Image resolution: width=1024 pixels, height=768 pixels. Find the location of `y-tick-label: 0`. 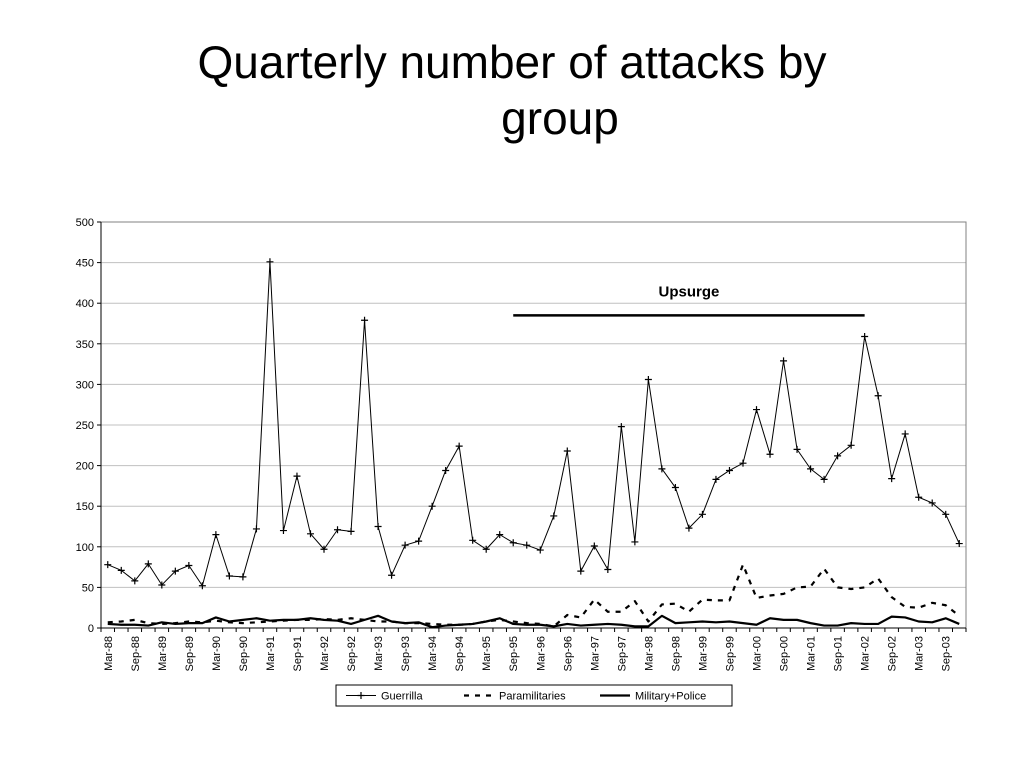

y-tick-label: 0 is located at coordinates (91, 629).